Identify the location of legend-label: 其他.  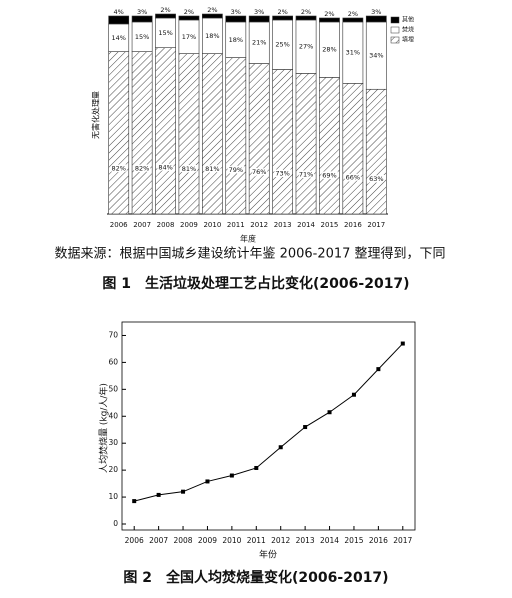
(408, 20).